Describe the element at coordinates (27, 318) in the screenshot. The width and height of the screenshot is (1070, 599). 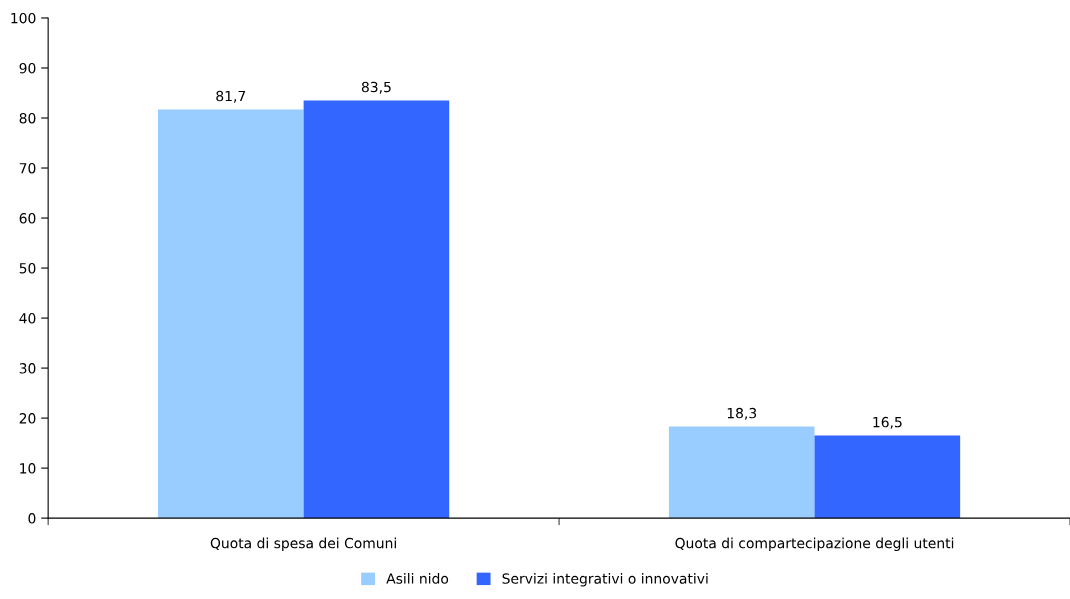
I see `y-tick-label: 40` at that location.